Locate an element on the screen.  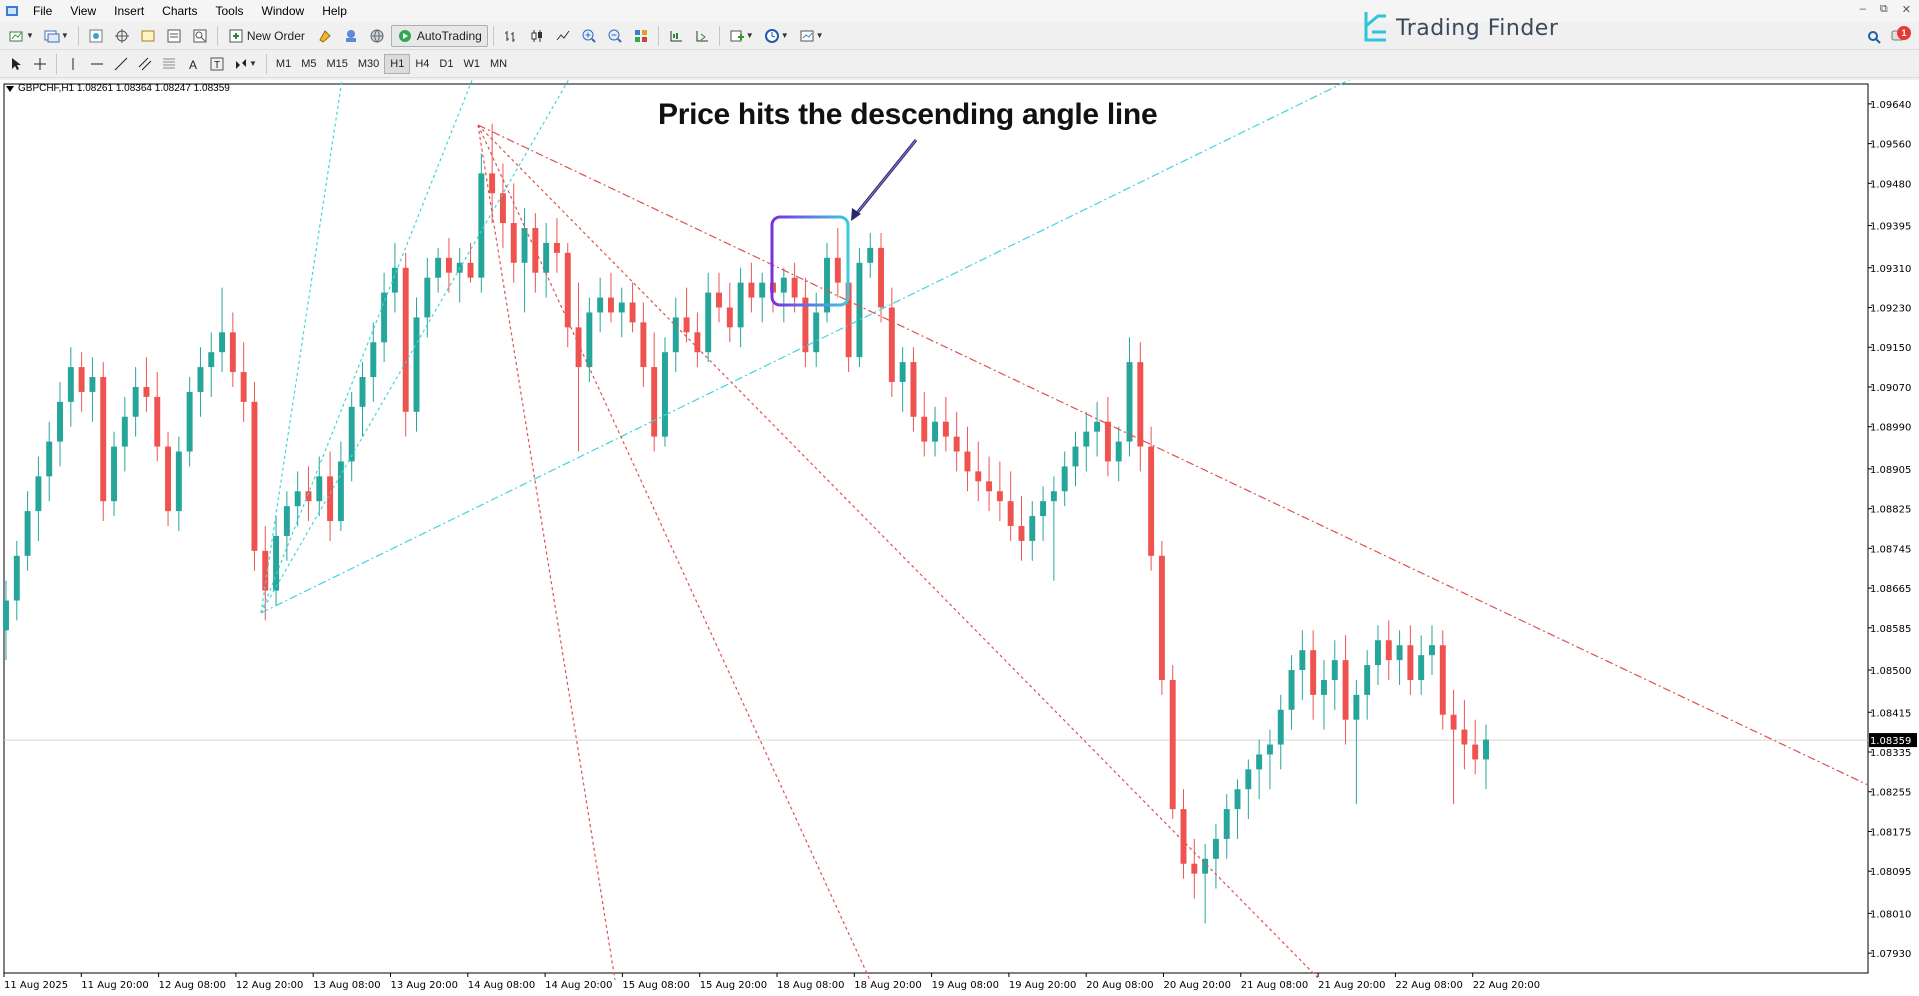
strategy-tester-button is located at coordinates (200, 36).